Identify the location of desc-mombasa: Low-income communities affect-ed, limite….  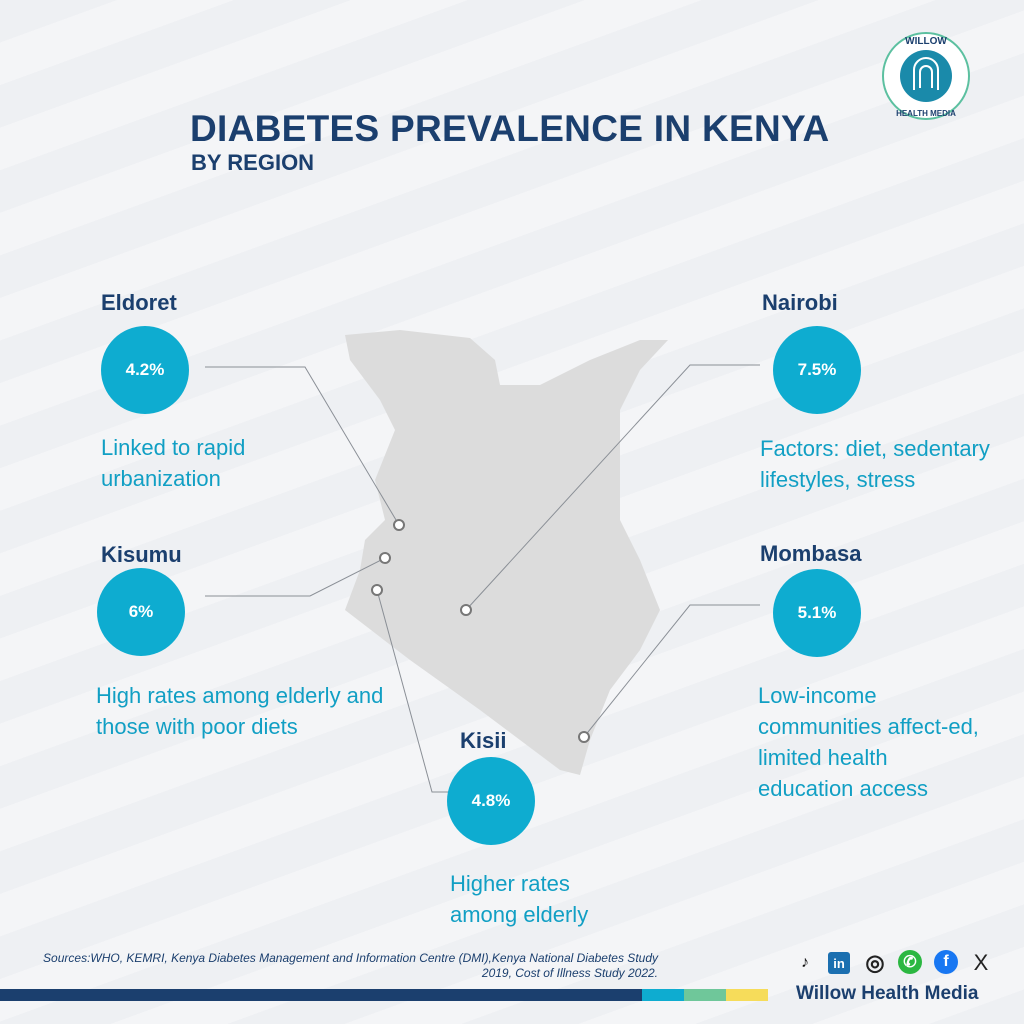
(868, 742).